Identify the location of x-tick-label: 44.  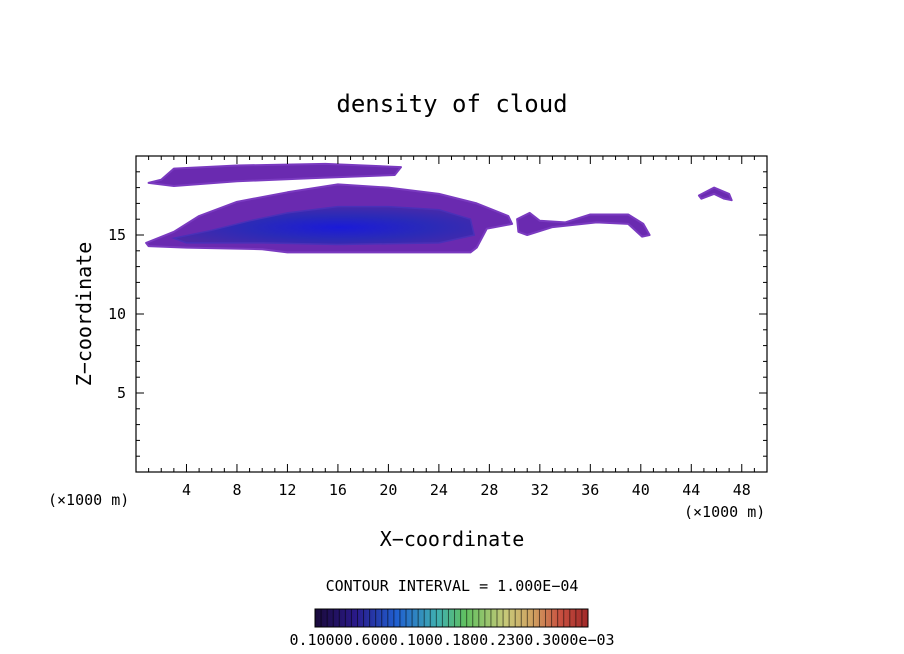
(691, 490).